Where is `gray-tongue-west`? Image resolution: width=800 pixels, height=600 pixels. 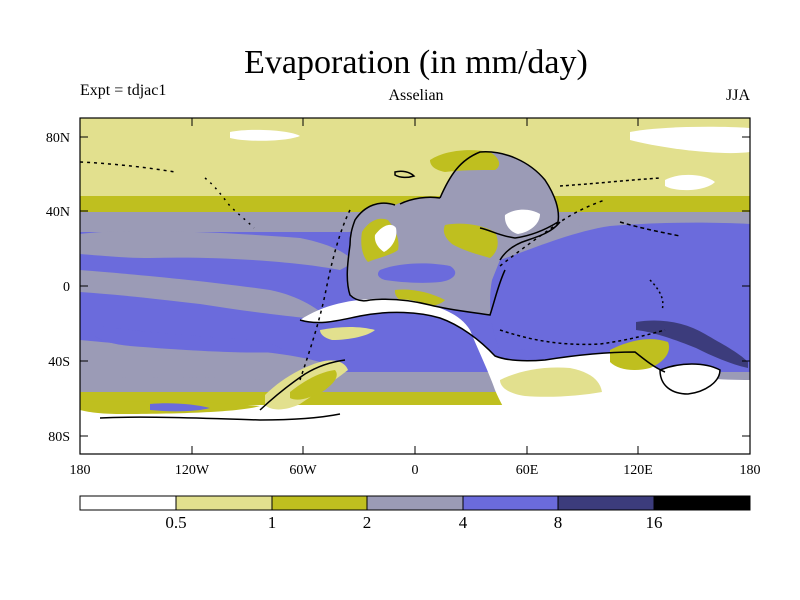
gray-tongue-west is located at coordinates (217, 250).